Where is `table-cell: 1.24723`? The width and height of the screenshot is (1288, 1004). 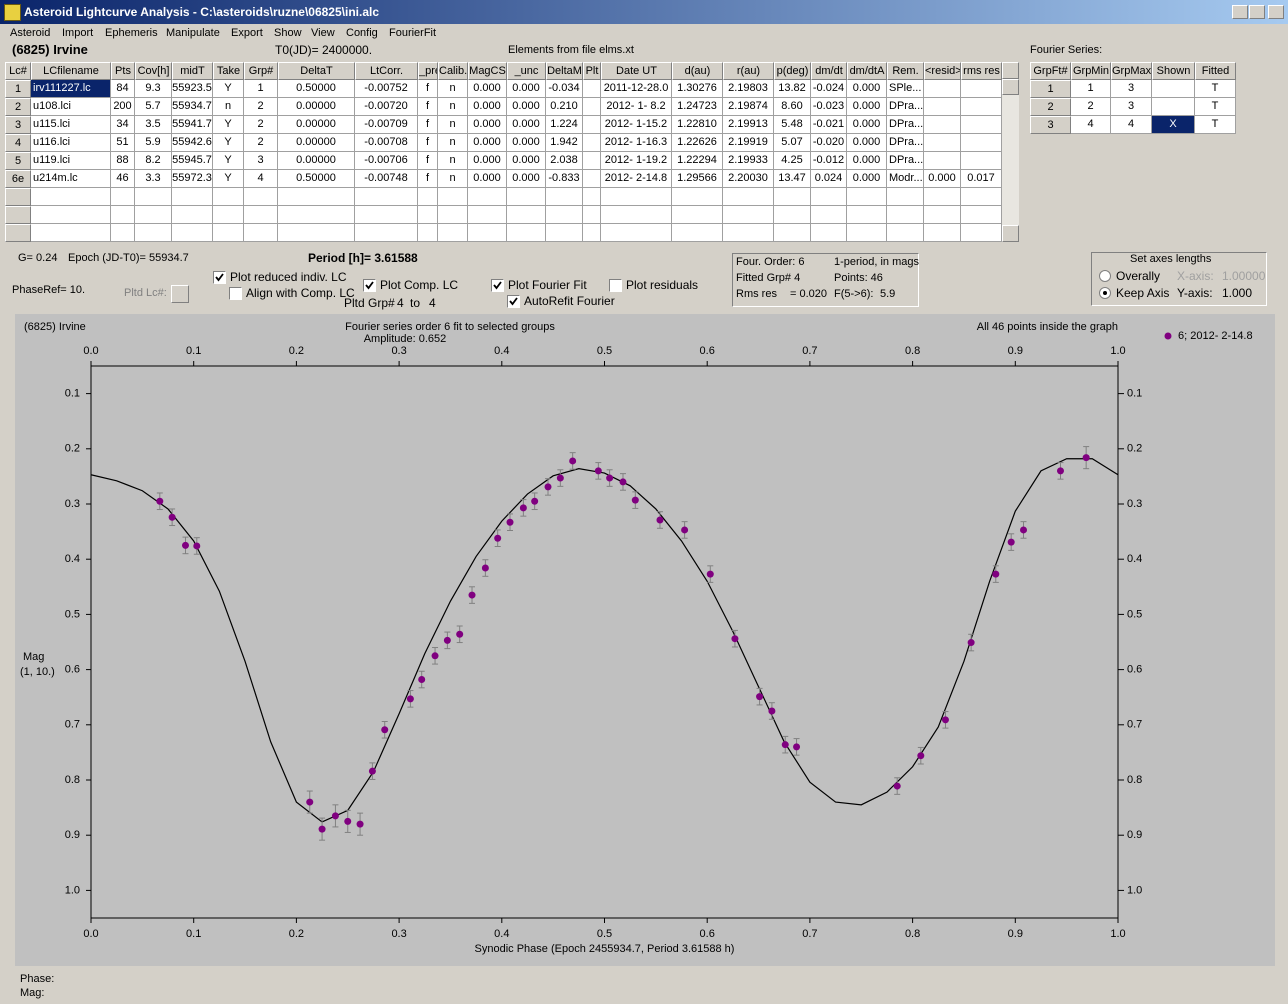 table-cell: 1.24723 is located at coordinates (697, 107).